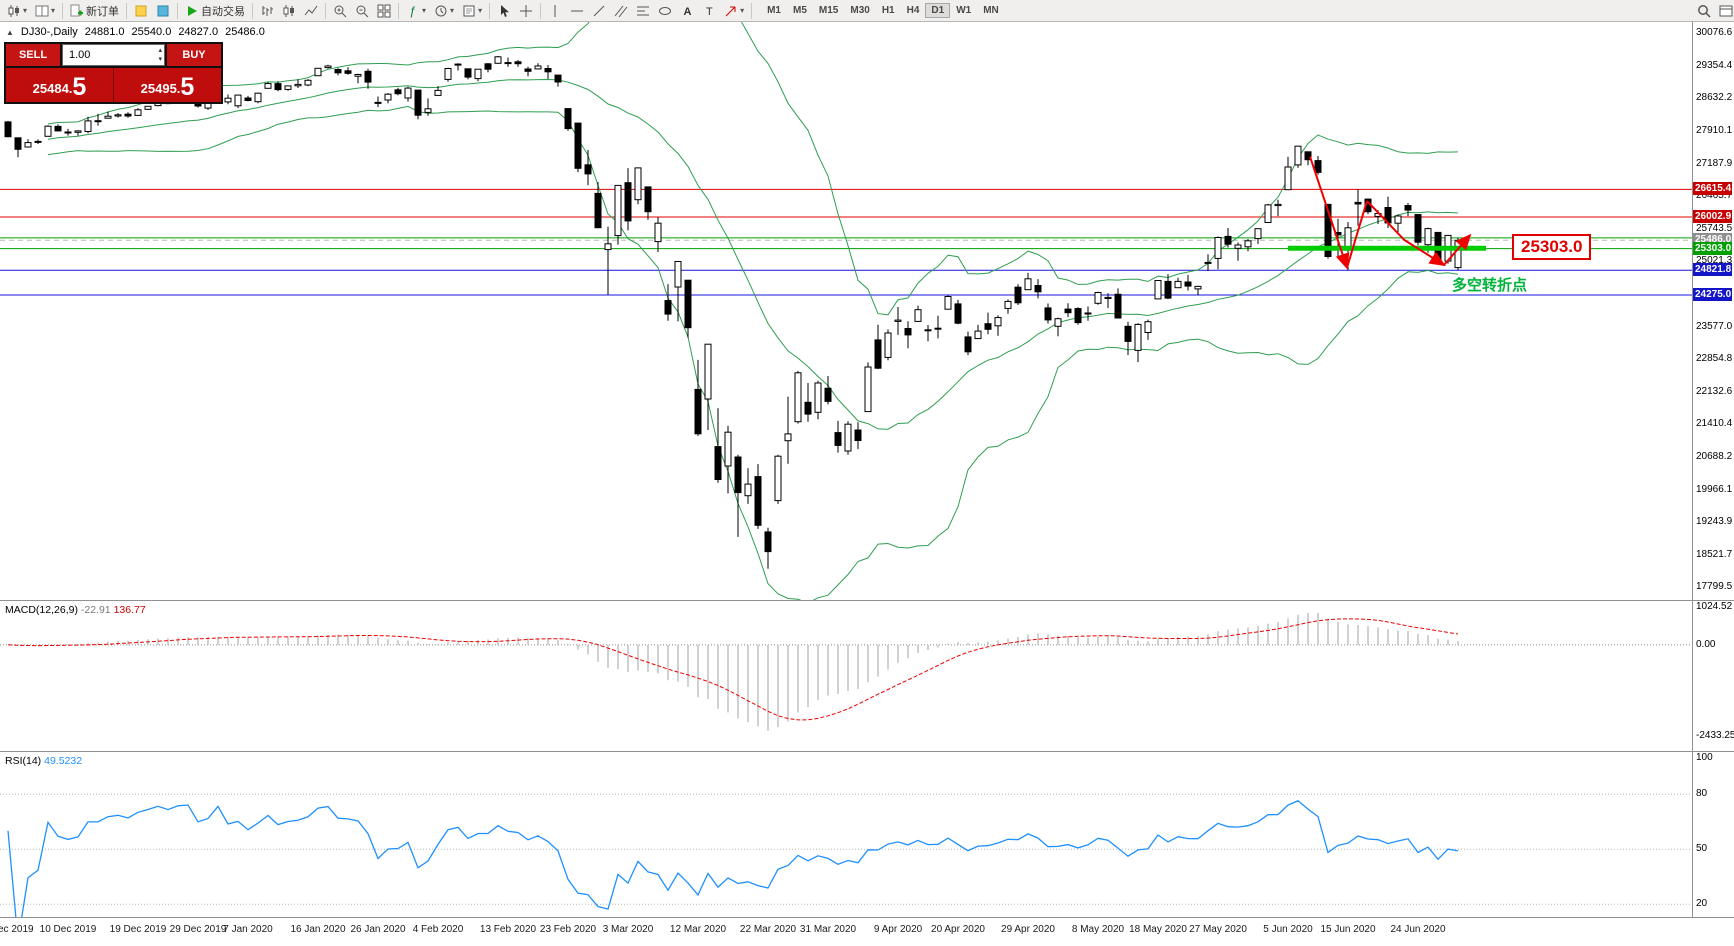 Image resolution: width=1734 pixels, height=946 pixels. I want to click on algo-trading-button: 自动交易, so click(215, 11).